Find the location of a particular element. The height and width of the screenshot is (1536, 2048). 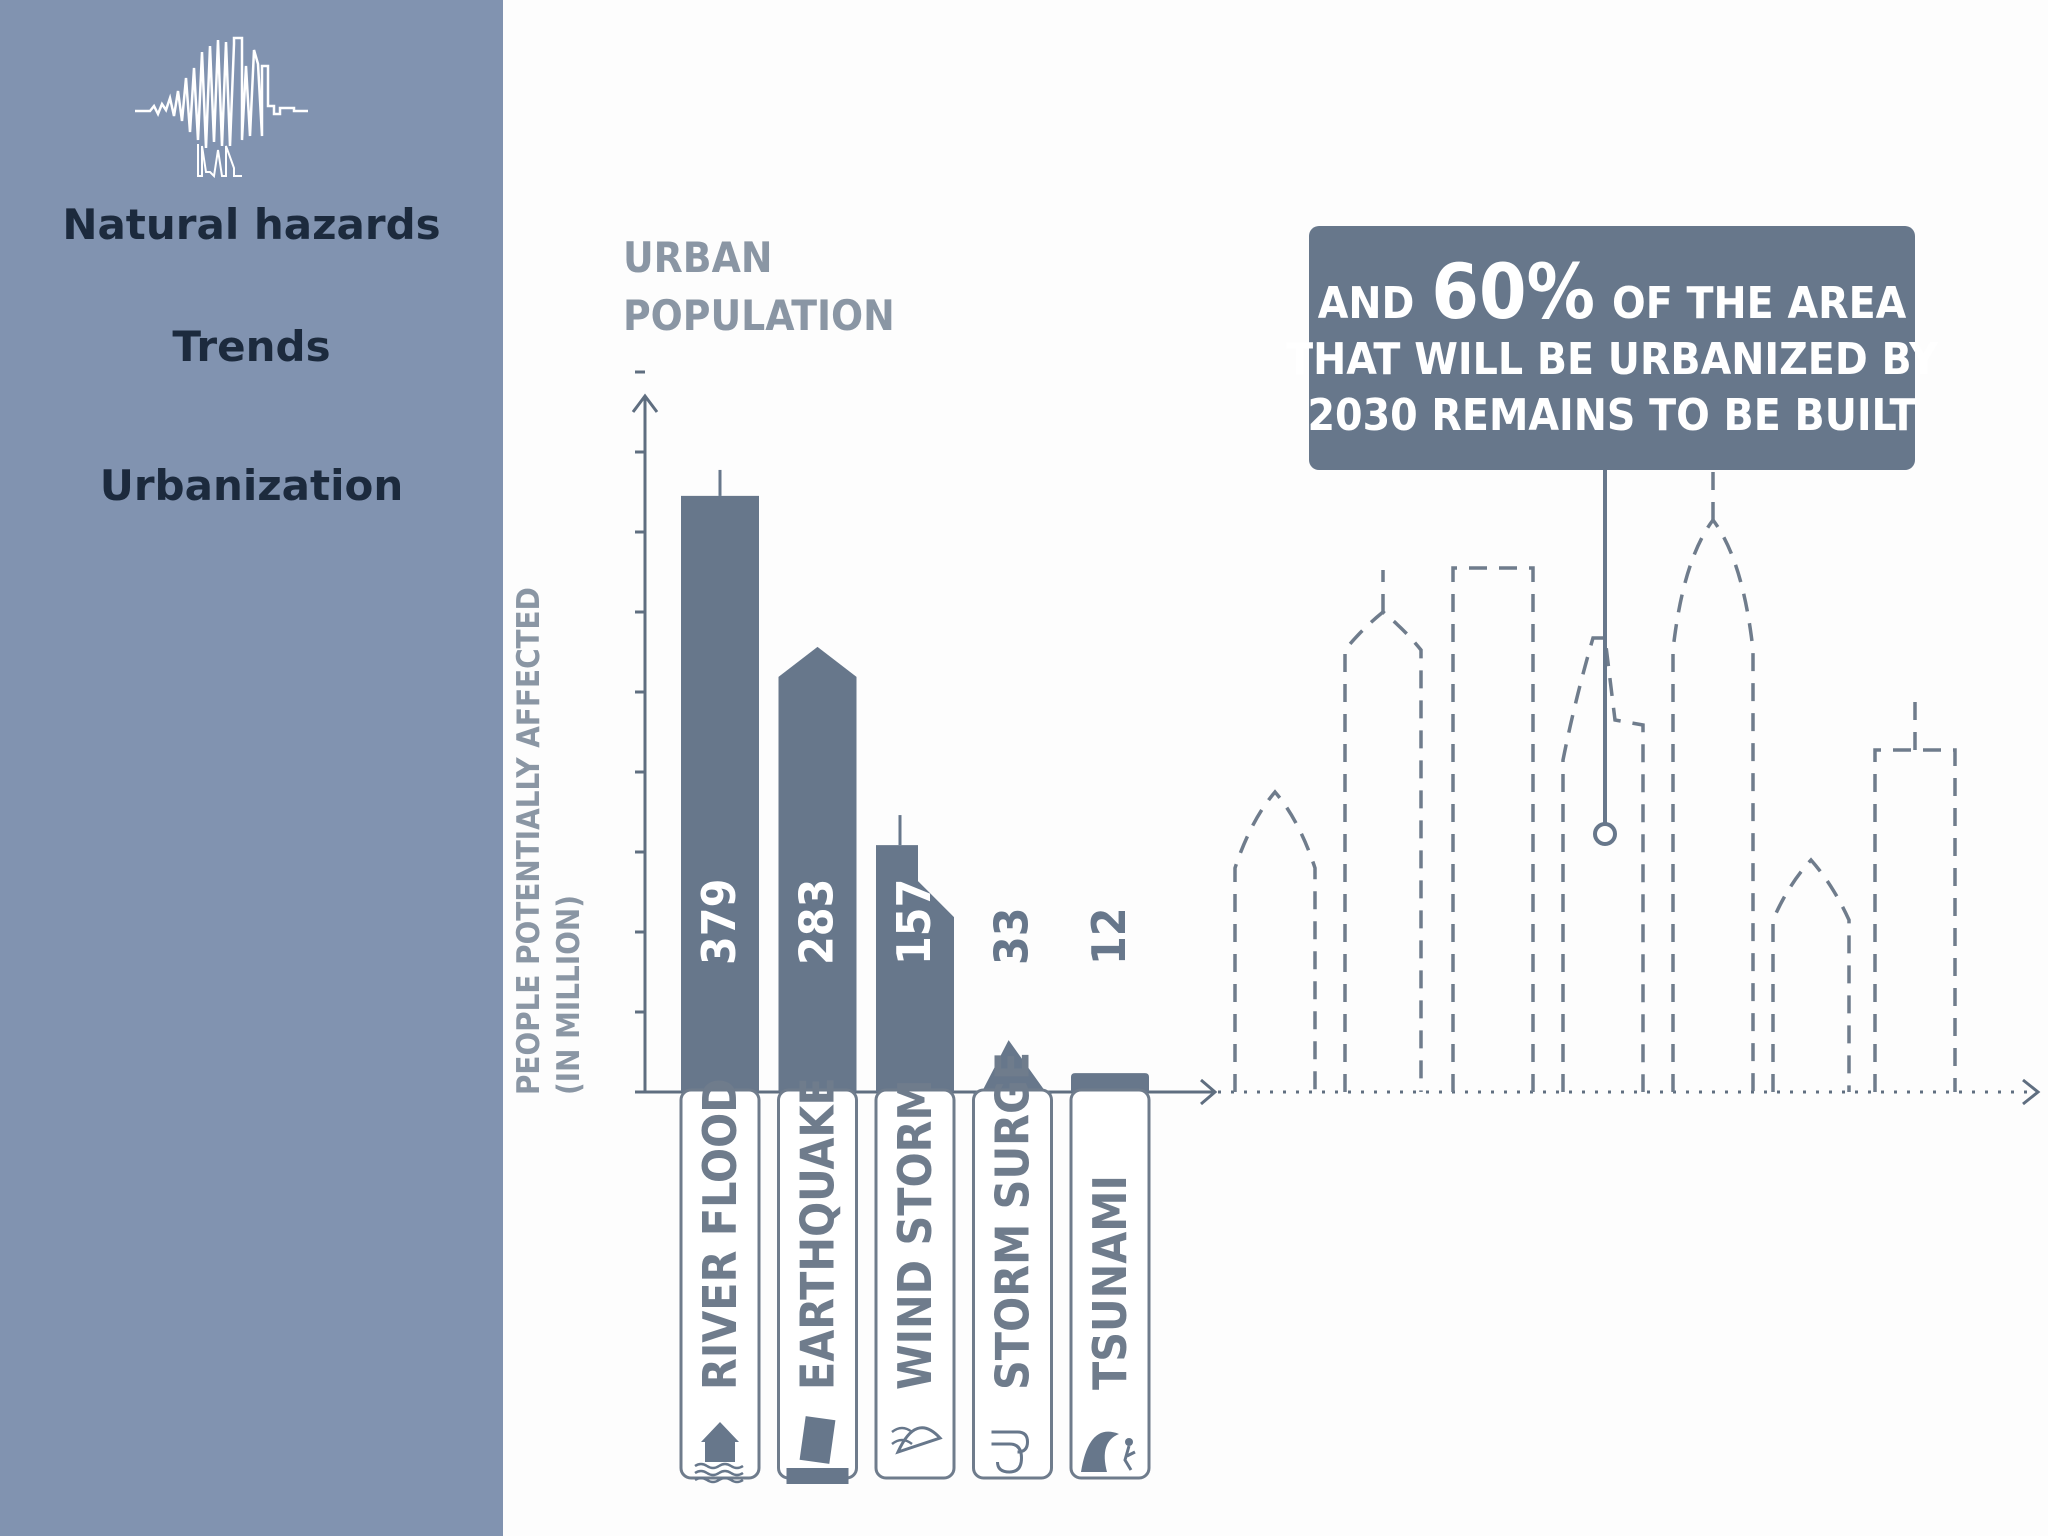

seismic-skyline-logo-icon is located at coordinates (221, 107).